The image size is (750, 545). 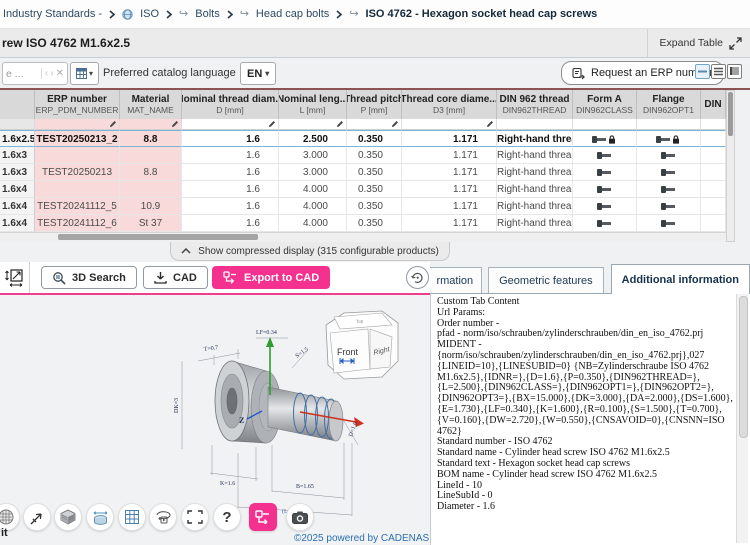 I want to click on view-mode-compact-button, so click(x=702, y=71).